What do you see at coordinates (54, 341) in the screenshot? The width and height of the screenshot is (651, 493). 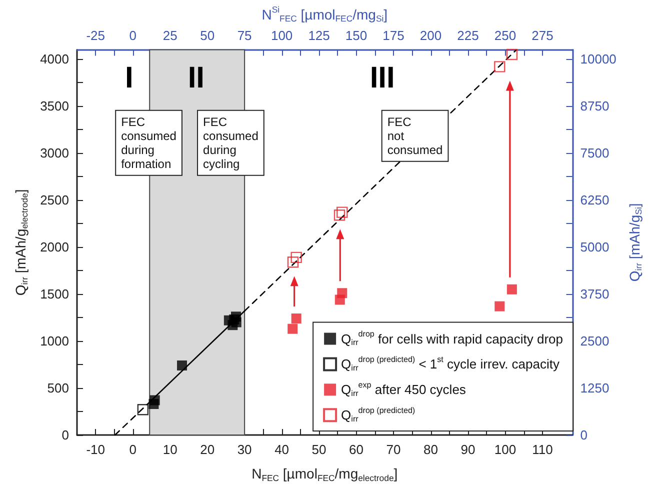 I see `y-tick-label: 1000` at bounding box center [54, 341].